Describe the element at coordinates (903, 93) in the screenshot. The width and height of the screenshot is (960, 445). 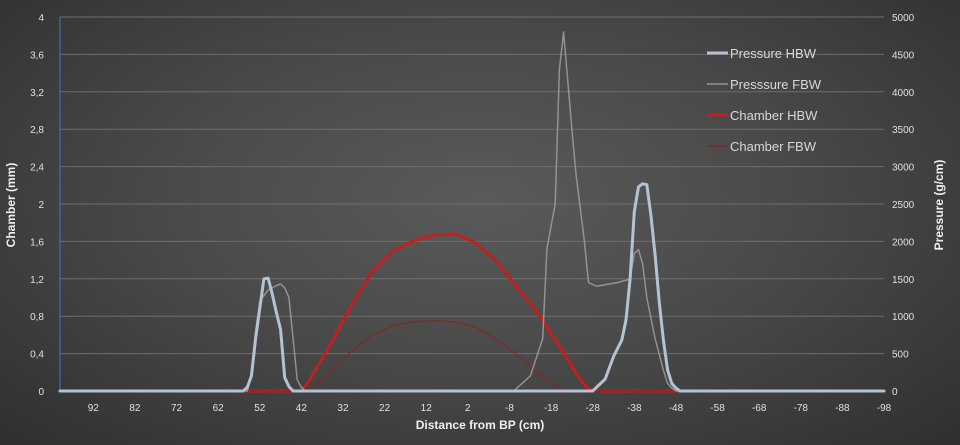
I see `y2-tick-label: 4000` at that location.